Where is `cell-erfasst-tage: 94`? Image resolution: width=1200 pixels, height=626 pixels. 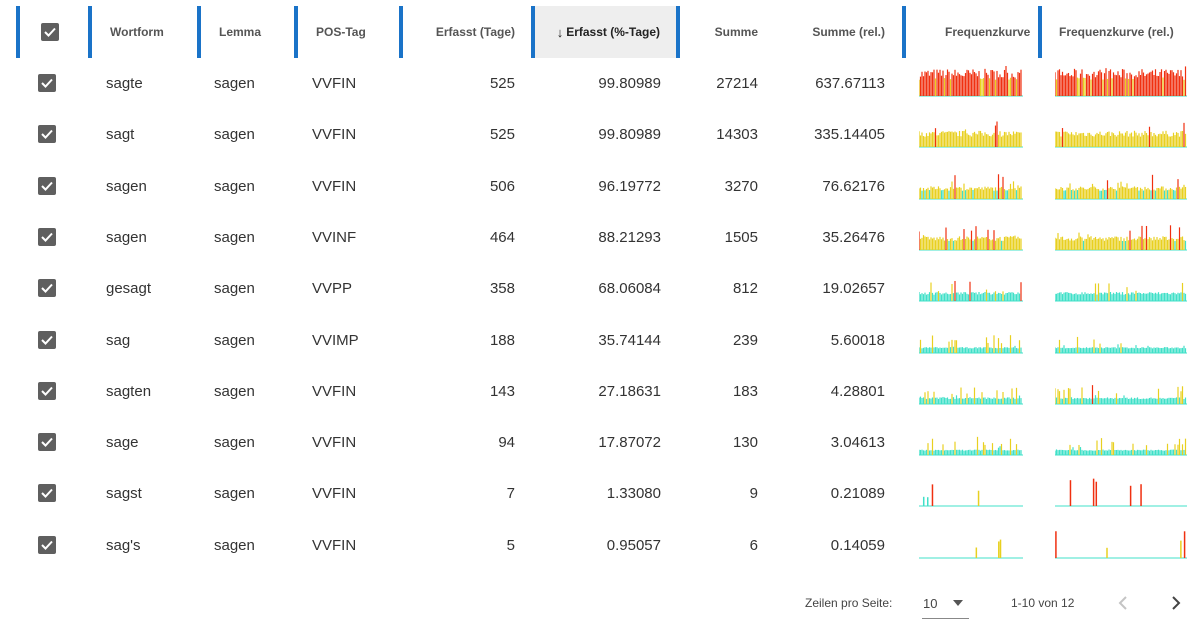 cell-erfasst-tage: 94 is located at coordinates (506, 443).